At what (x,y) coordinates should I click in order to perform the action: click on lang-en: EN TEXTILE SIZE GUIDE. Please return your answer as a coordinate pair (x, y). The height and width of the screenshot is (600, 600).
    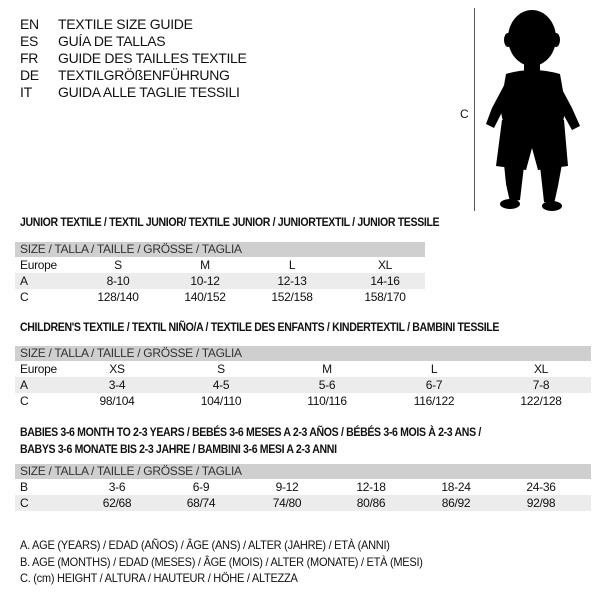
    Looking at the image, I should click on (106, 24).